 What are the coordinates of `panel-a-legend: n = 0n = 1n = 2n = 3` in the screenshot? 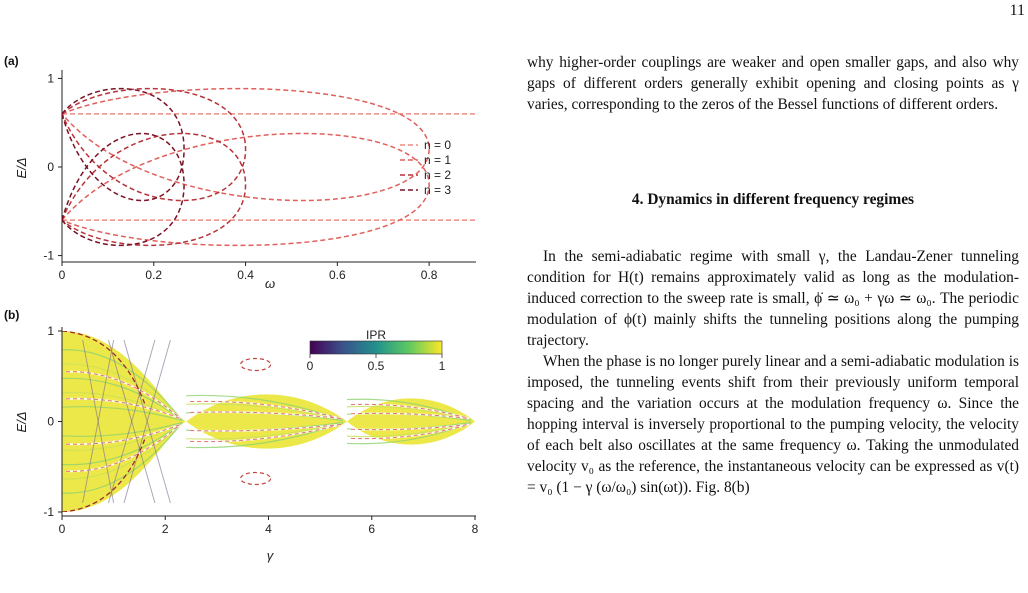 It's located at (425, 167).